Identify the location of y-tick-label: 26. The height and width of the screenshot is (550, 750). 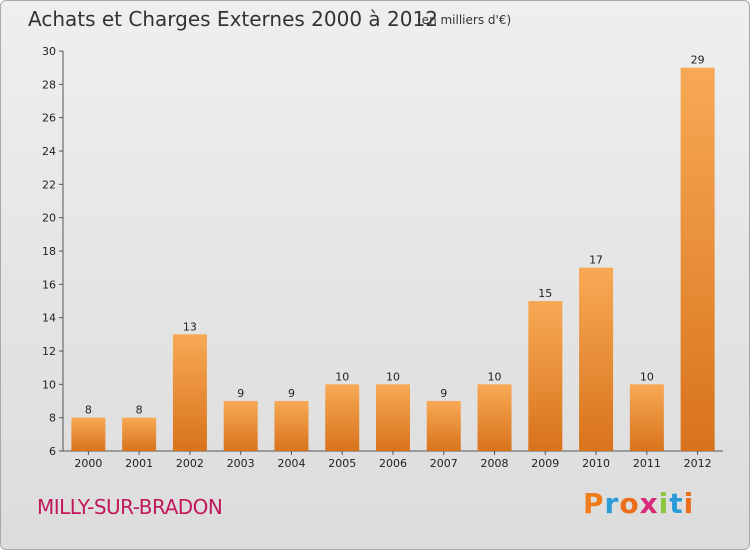
(49, 118).